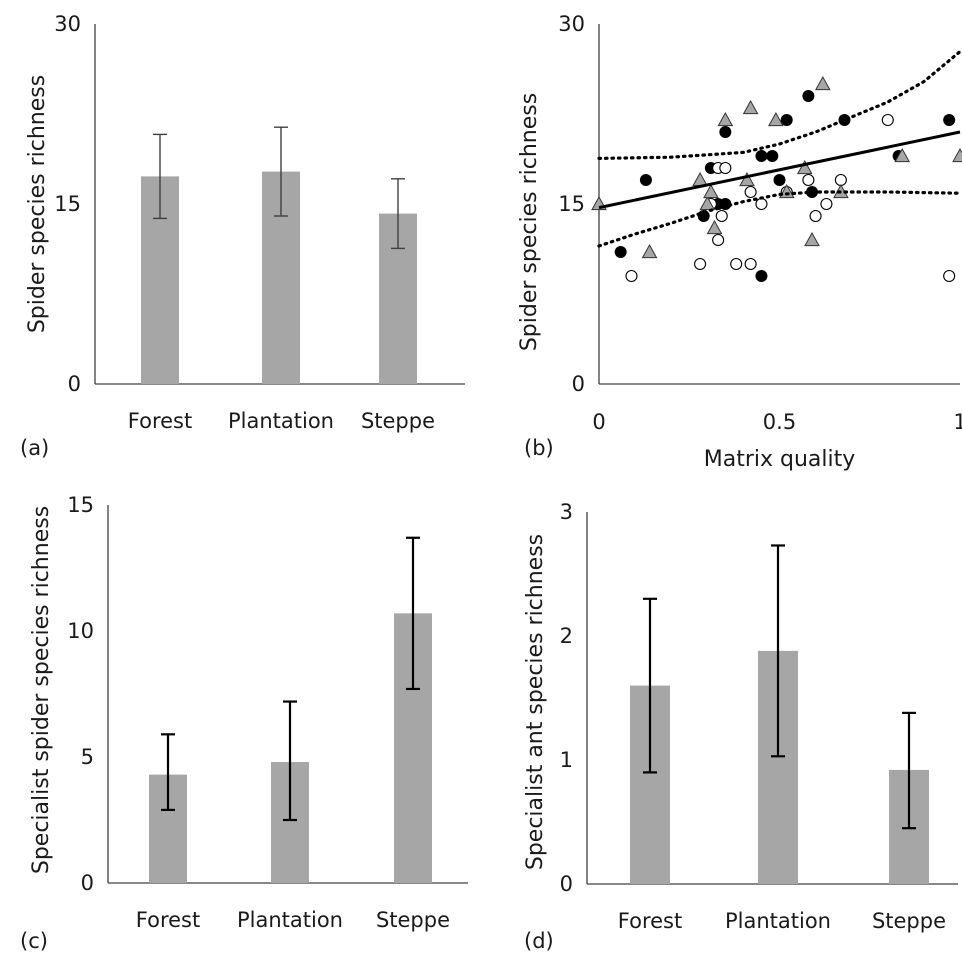 The height and width of the screenshot is (958, 962). What do you see at coordinates (566, 636) in the screenshot?
I see `y-tick-label: 2` at bounding box center [566, 636].